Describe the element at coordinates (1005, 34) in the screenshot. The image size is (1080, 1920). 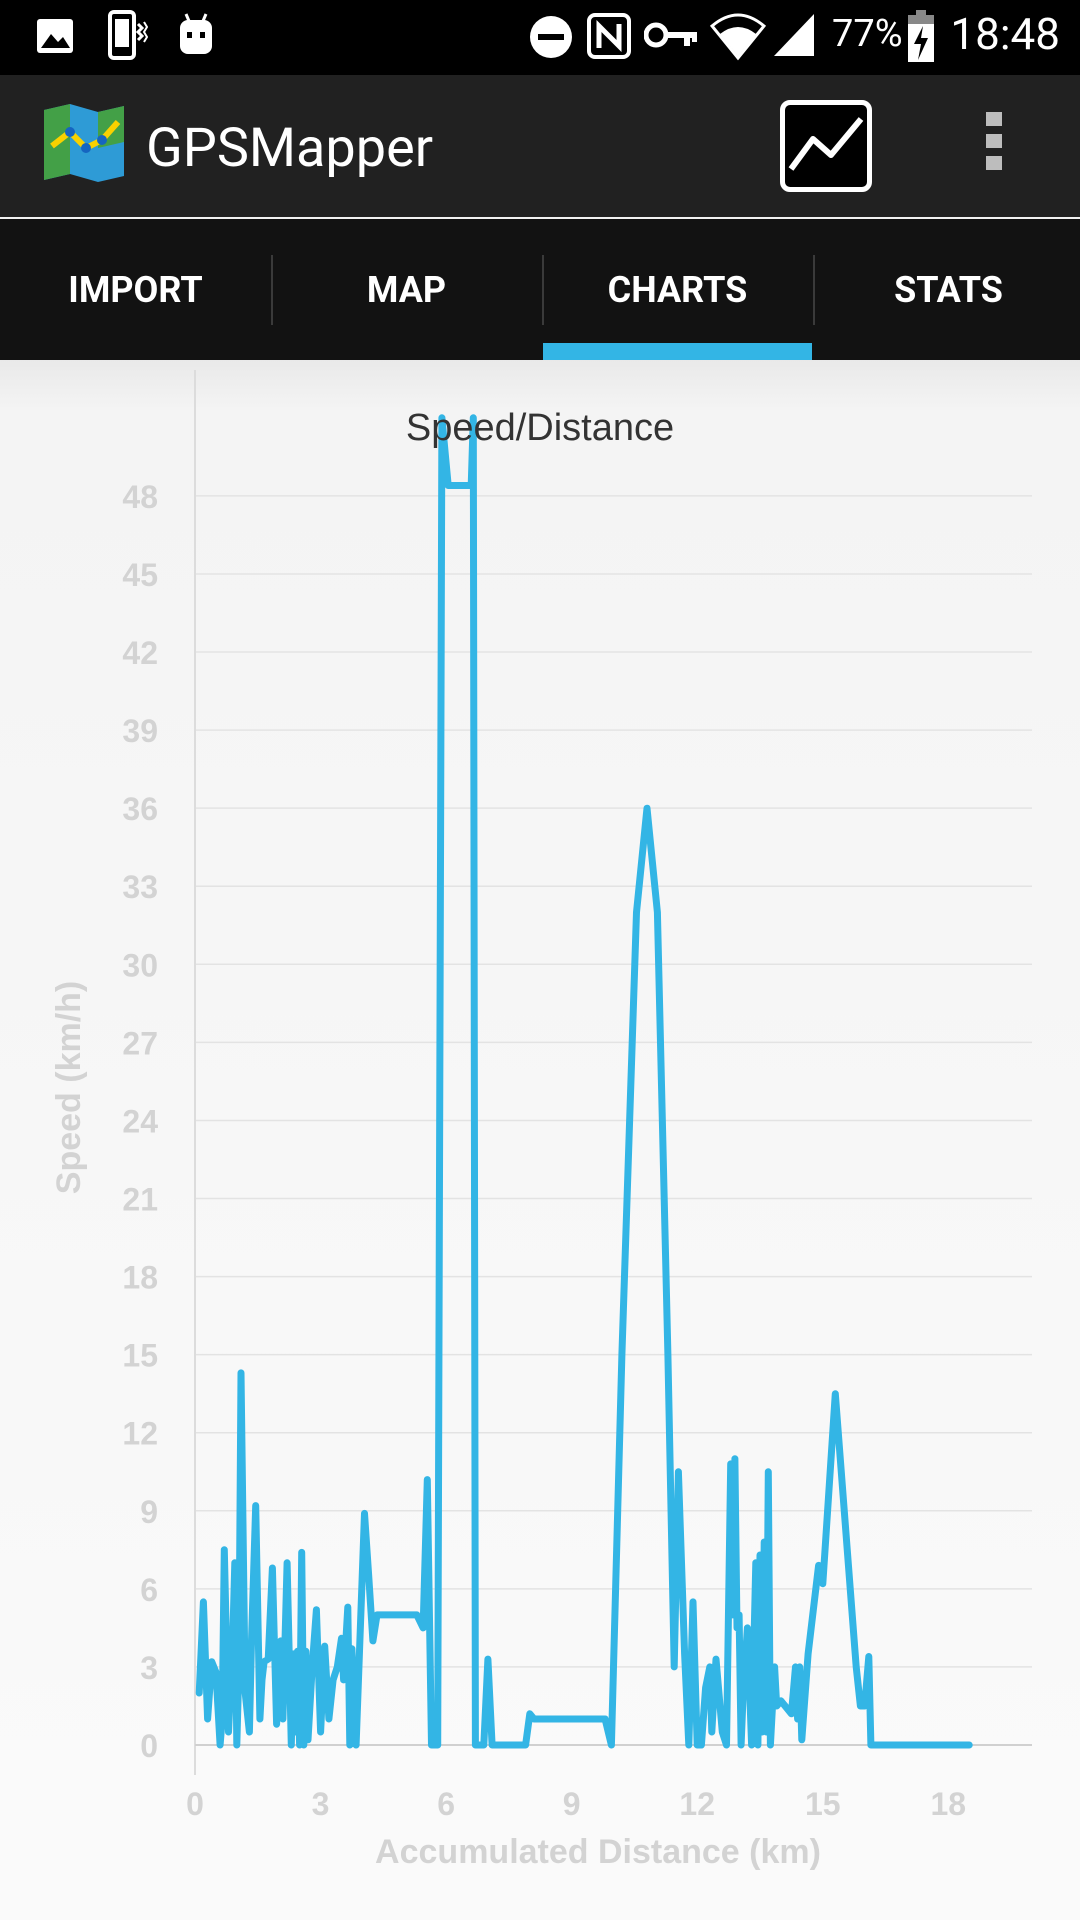
I see `status-time: 18:48` at that location.